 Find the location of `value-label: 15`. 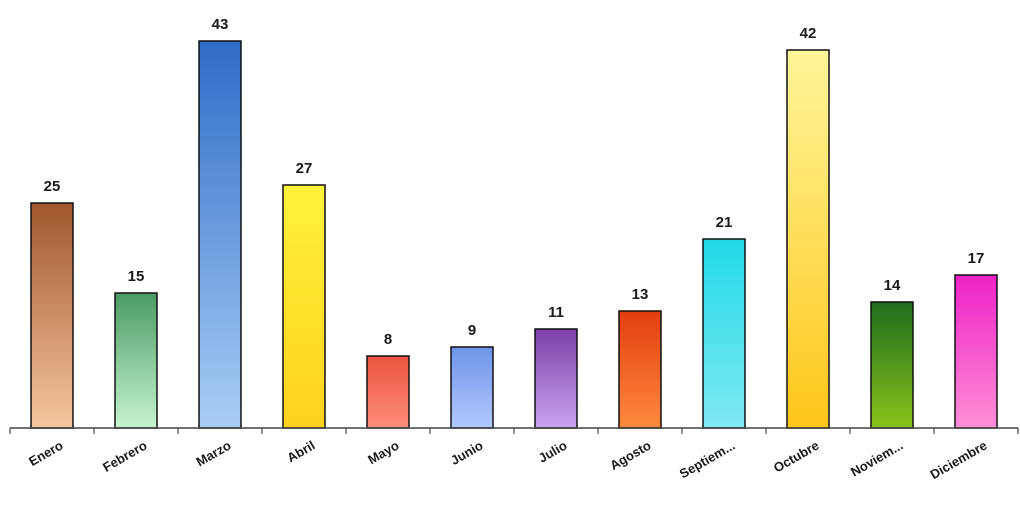

value-label: 15 is located at coordinates (136, 276).